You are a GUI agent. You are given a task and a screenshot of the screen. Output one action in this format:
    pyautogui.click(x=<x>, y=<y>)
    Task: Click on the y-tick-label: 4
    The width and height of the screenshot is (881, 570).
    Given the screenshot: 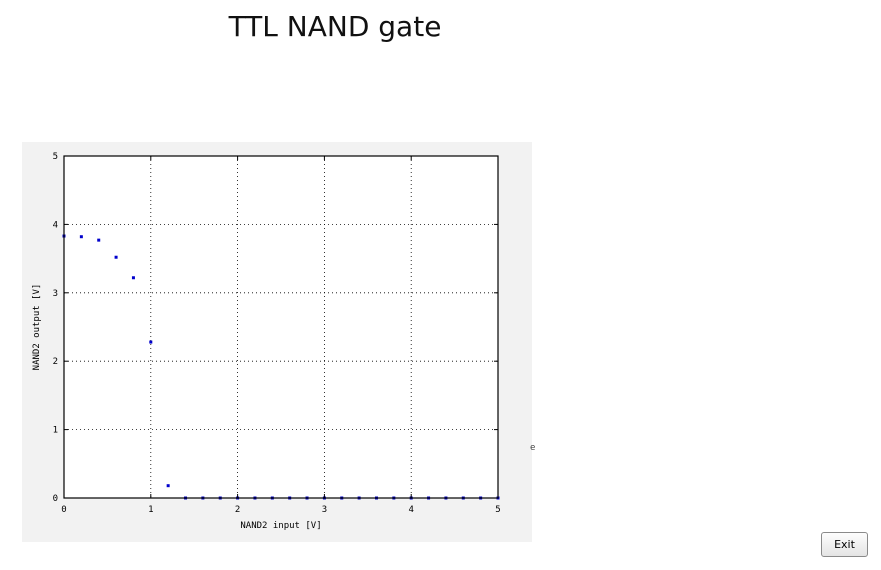 What is the action you would take?
    pyautogui.click(x=55, y=225)
    